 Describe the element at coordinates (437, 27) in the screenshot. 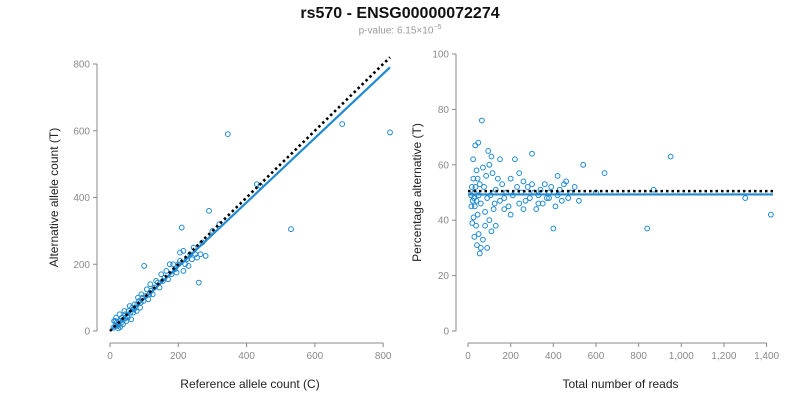

I see `p-value-exponent: −5` at that location.